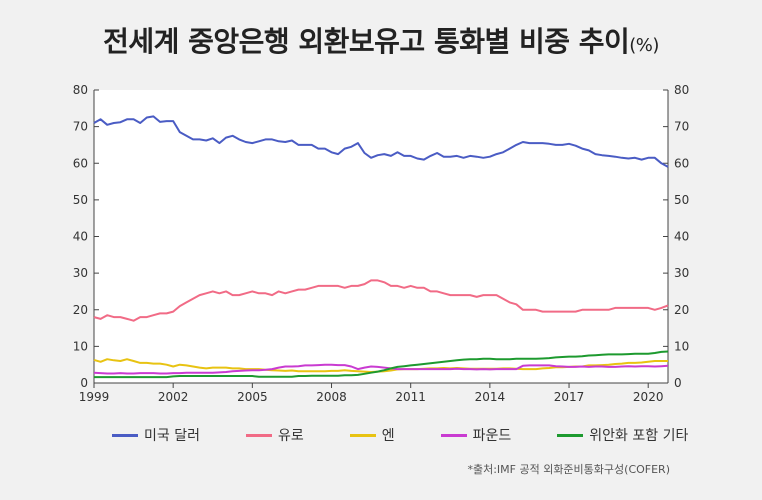  What do you see at coordinates (681, 310) in the screenshot?
I see `y-tick-label-right: 20` at bounding box center [681, 310].